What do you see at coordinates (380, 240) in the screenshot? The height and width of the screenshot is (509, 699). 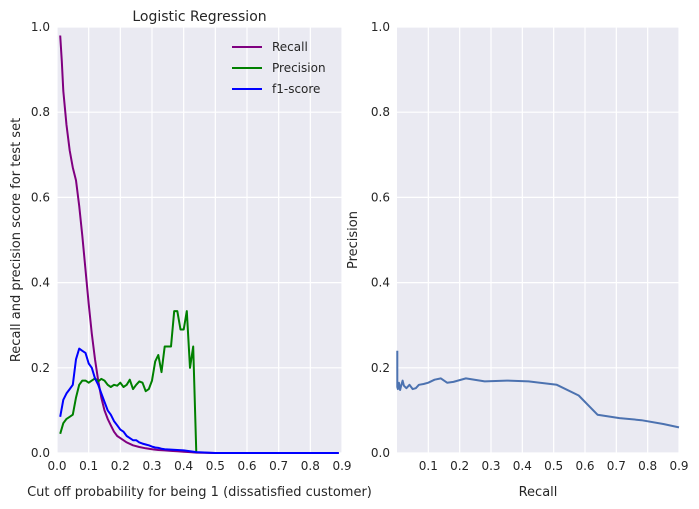 I see `right-y-tick-labels: 0.0 0.2 0.4 0.6 0.8 1.0` at bounding box center [380, 240].